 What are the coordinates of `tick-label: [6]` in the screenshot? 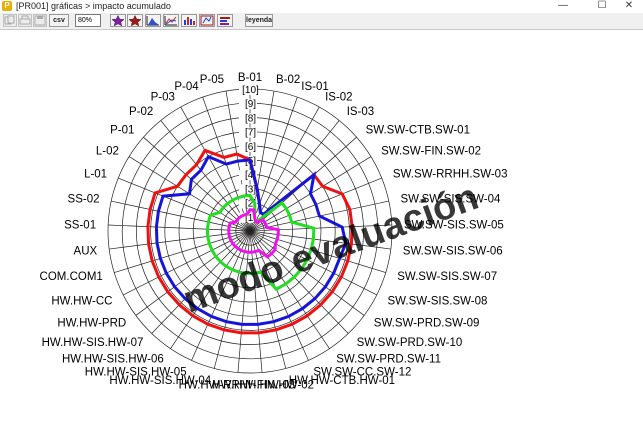 It's located at (250, 147).